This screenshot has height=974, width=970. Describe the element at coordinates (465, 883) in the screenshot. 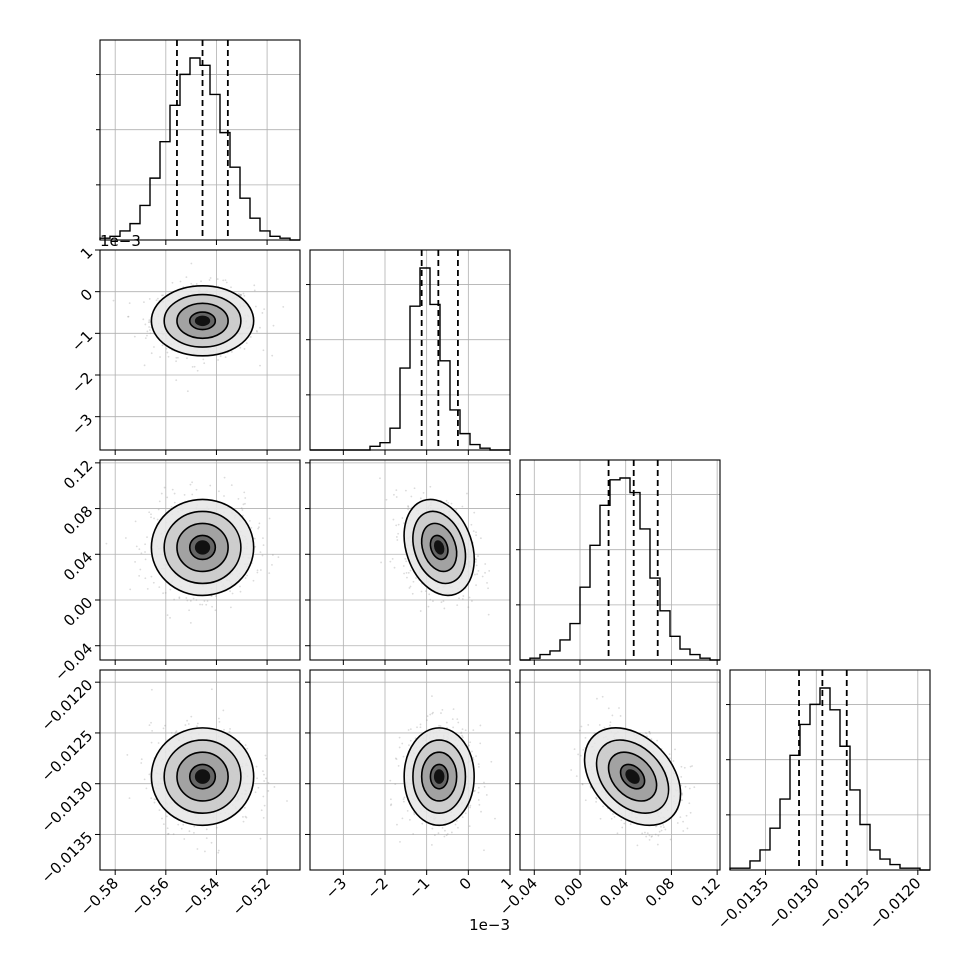

I see `x-tick-label: 0` at that location.